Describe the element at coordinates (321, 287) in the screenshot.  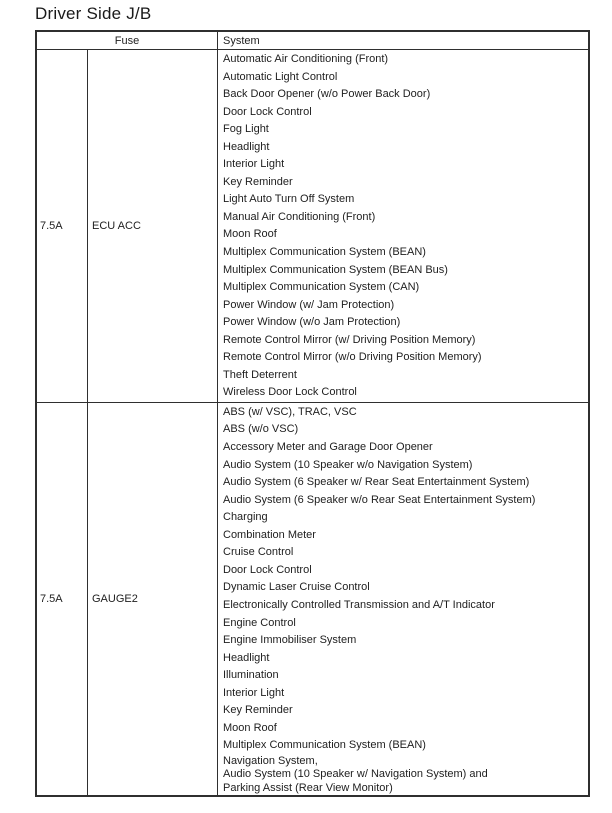
I see `system-item: Multiplex Communication System (CAN)` at that location.